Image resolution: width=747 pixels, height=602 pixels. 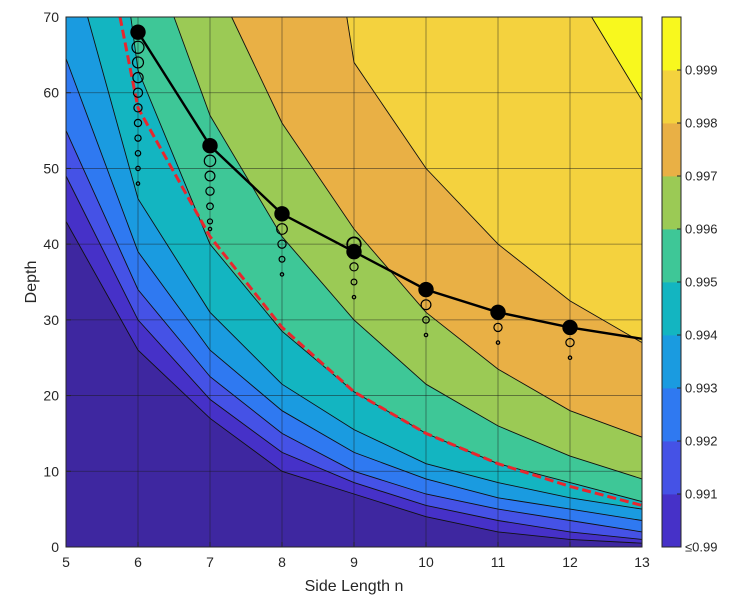 I want to click on colorbar-label: 0.999, so click(x=701, y=70).